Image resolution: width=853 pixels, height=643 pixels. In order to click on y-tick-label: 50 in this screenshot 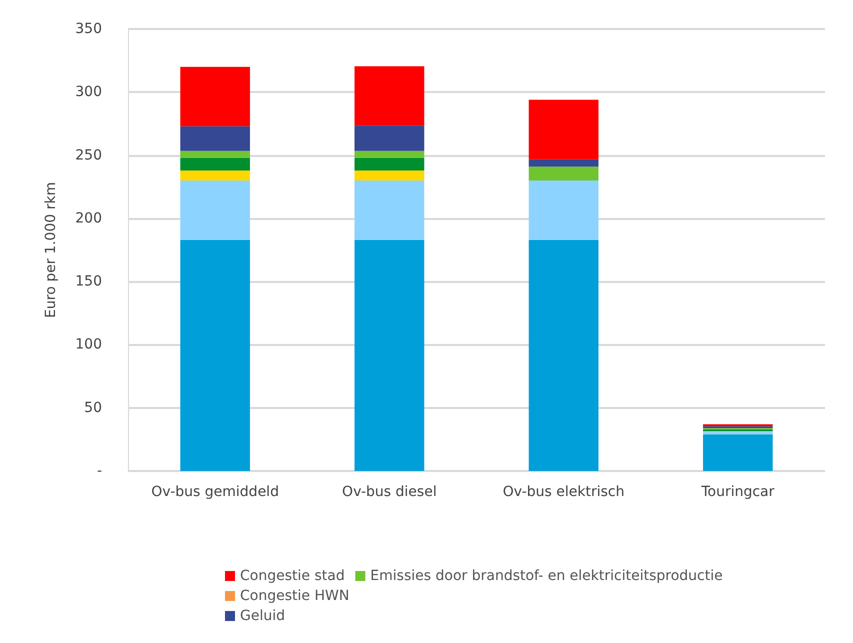, I will do `click(93, 408)`.